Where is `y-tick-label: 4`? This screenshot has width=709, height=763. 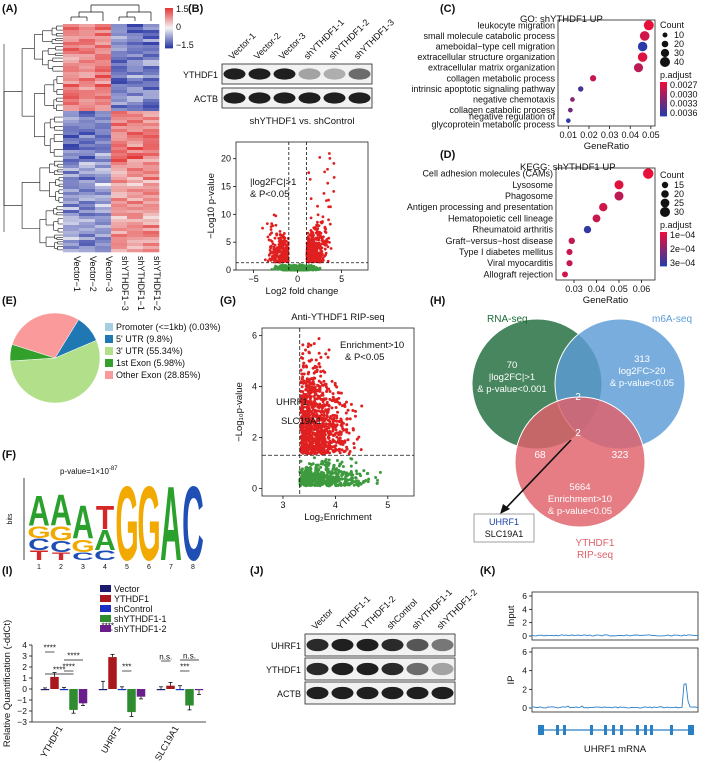 y-tick-label: 4 is located at coordinates (524, 671).